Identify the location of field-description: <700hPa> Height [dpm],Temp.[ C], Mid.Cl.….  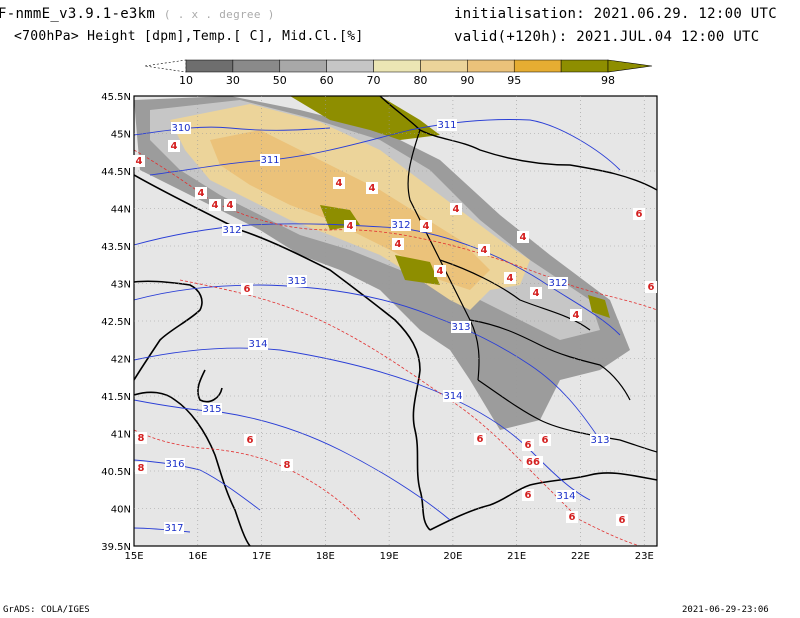
(189, 36).